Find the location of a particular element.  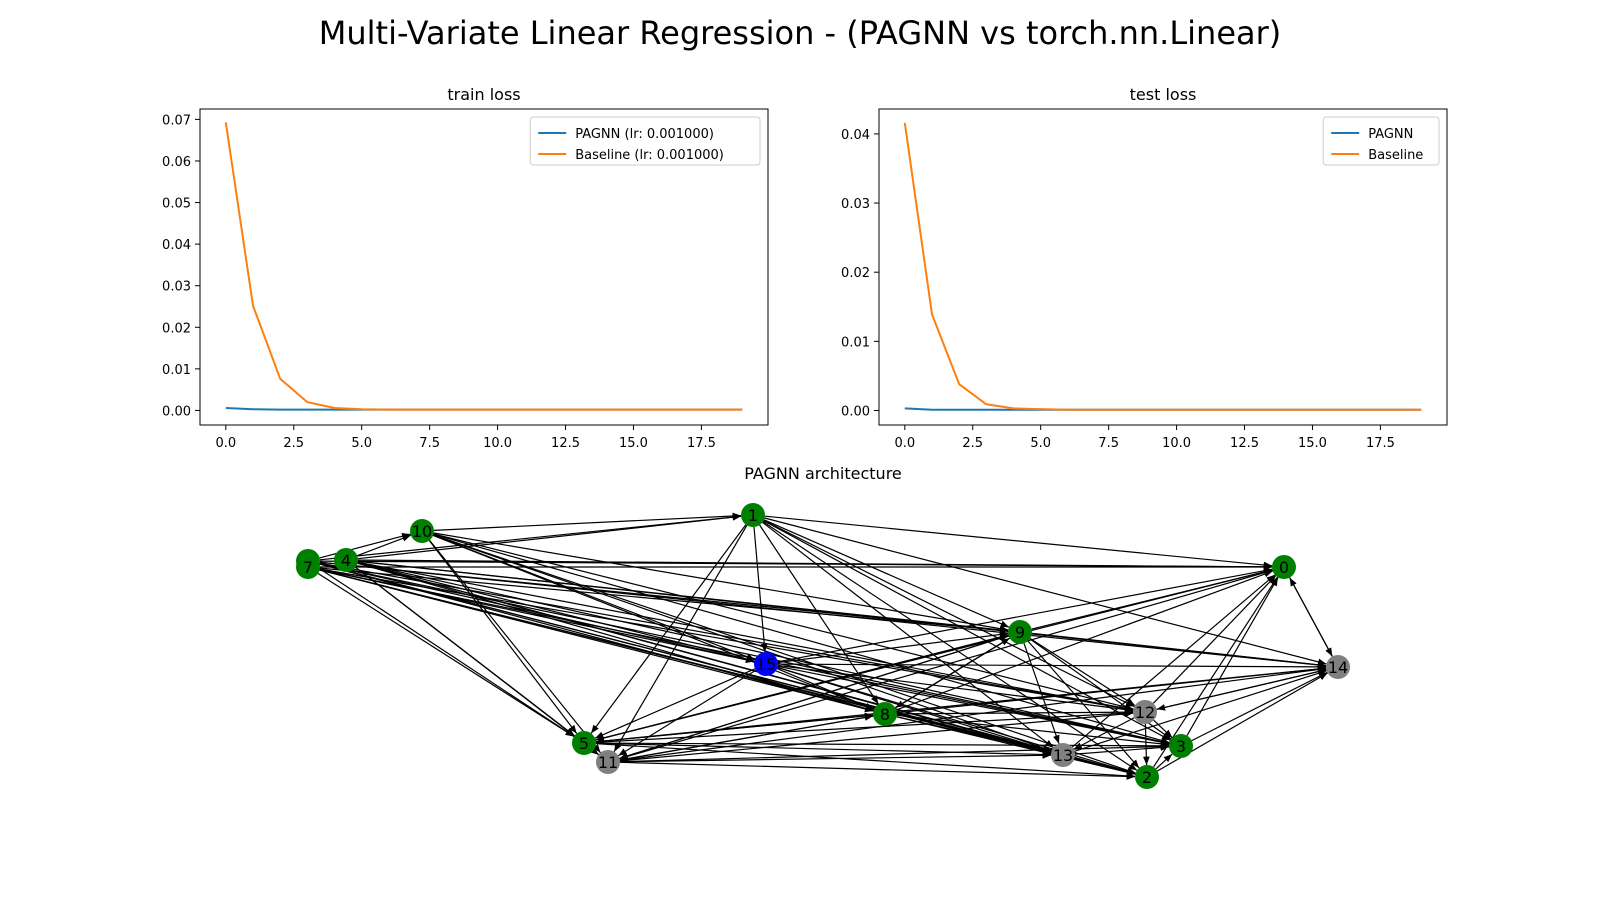

legend-label: PAGNN (lr: 0.001000) is located at coordinates (644, 134).